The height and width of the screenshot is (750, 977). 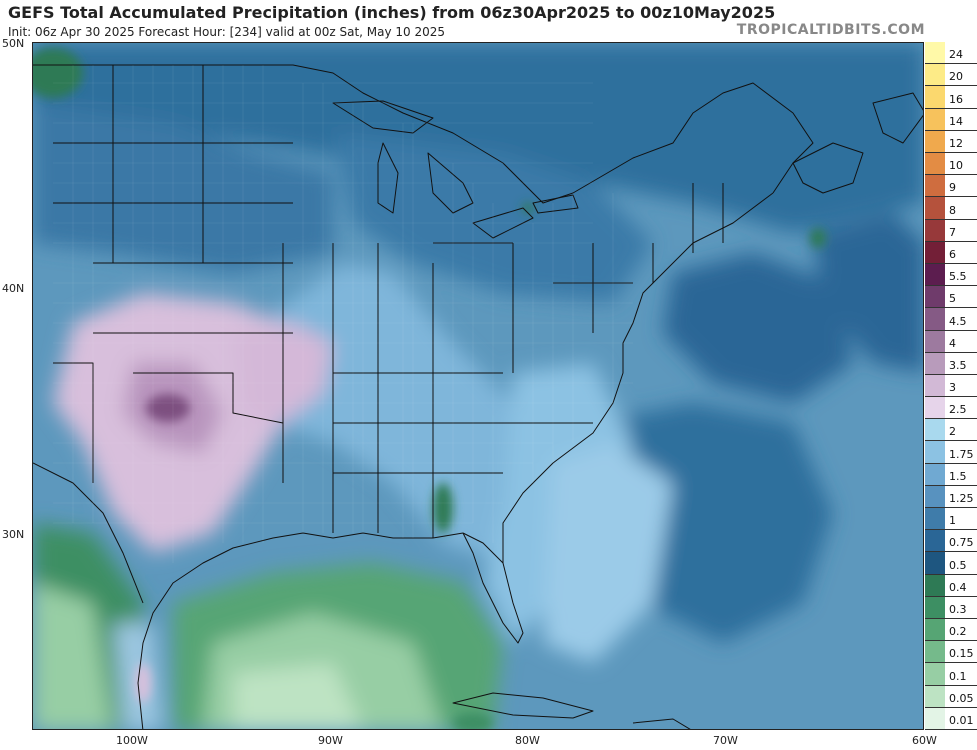 I want to click on colorbar-label: 0.15, so click(x=961, y=654).